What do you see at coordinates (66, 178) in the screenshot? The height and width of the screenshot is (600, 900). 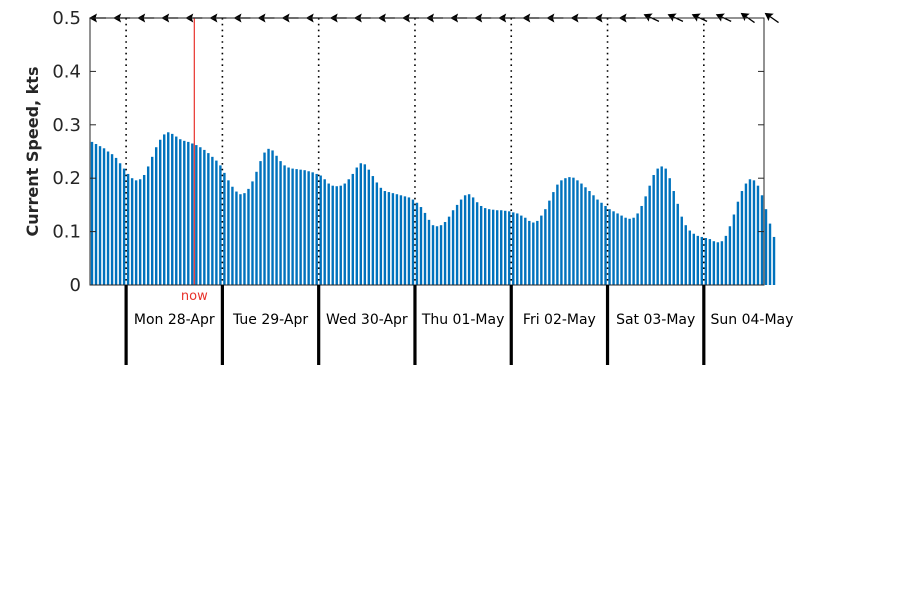 I see `y-tick-label: 0.2` at bounding box center [66, 178].